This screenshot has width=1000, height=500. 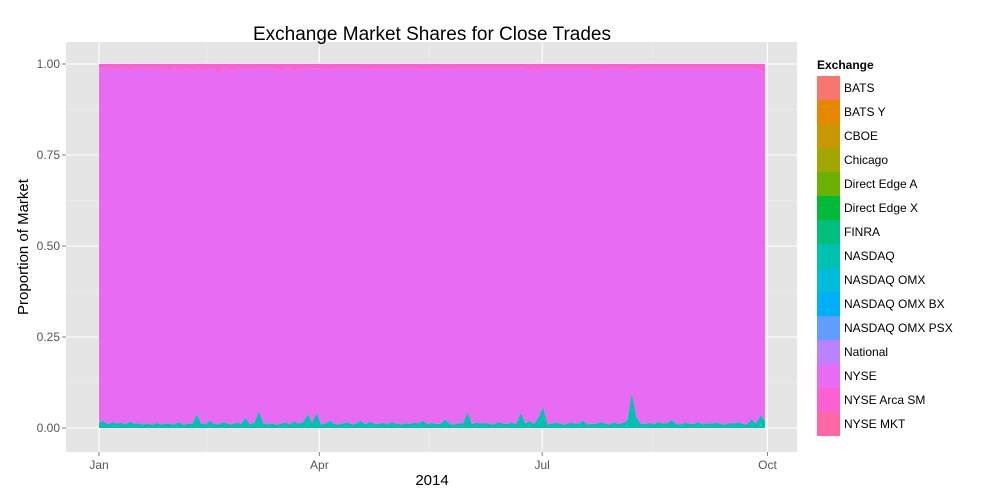 What do you see at coordinates (894, 304) in the screenshot?
I see `legend-label: NASDAQ OMX BX` at bounding box center [894, 304].